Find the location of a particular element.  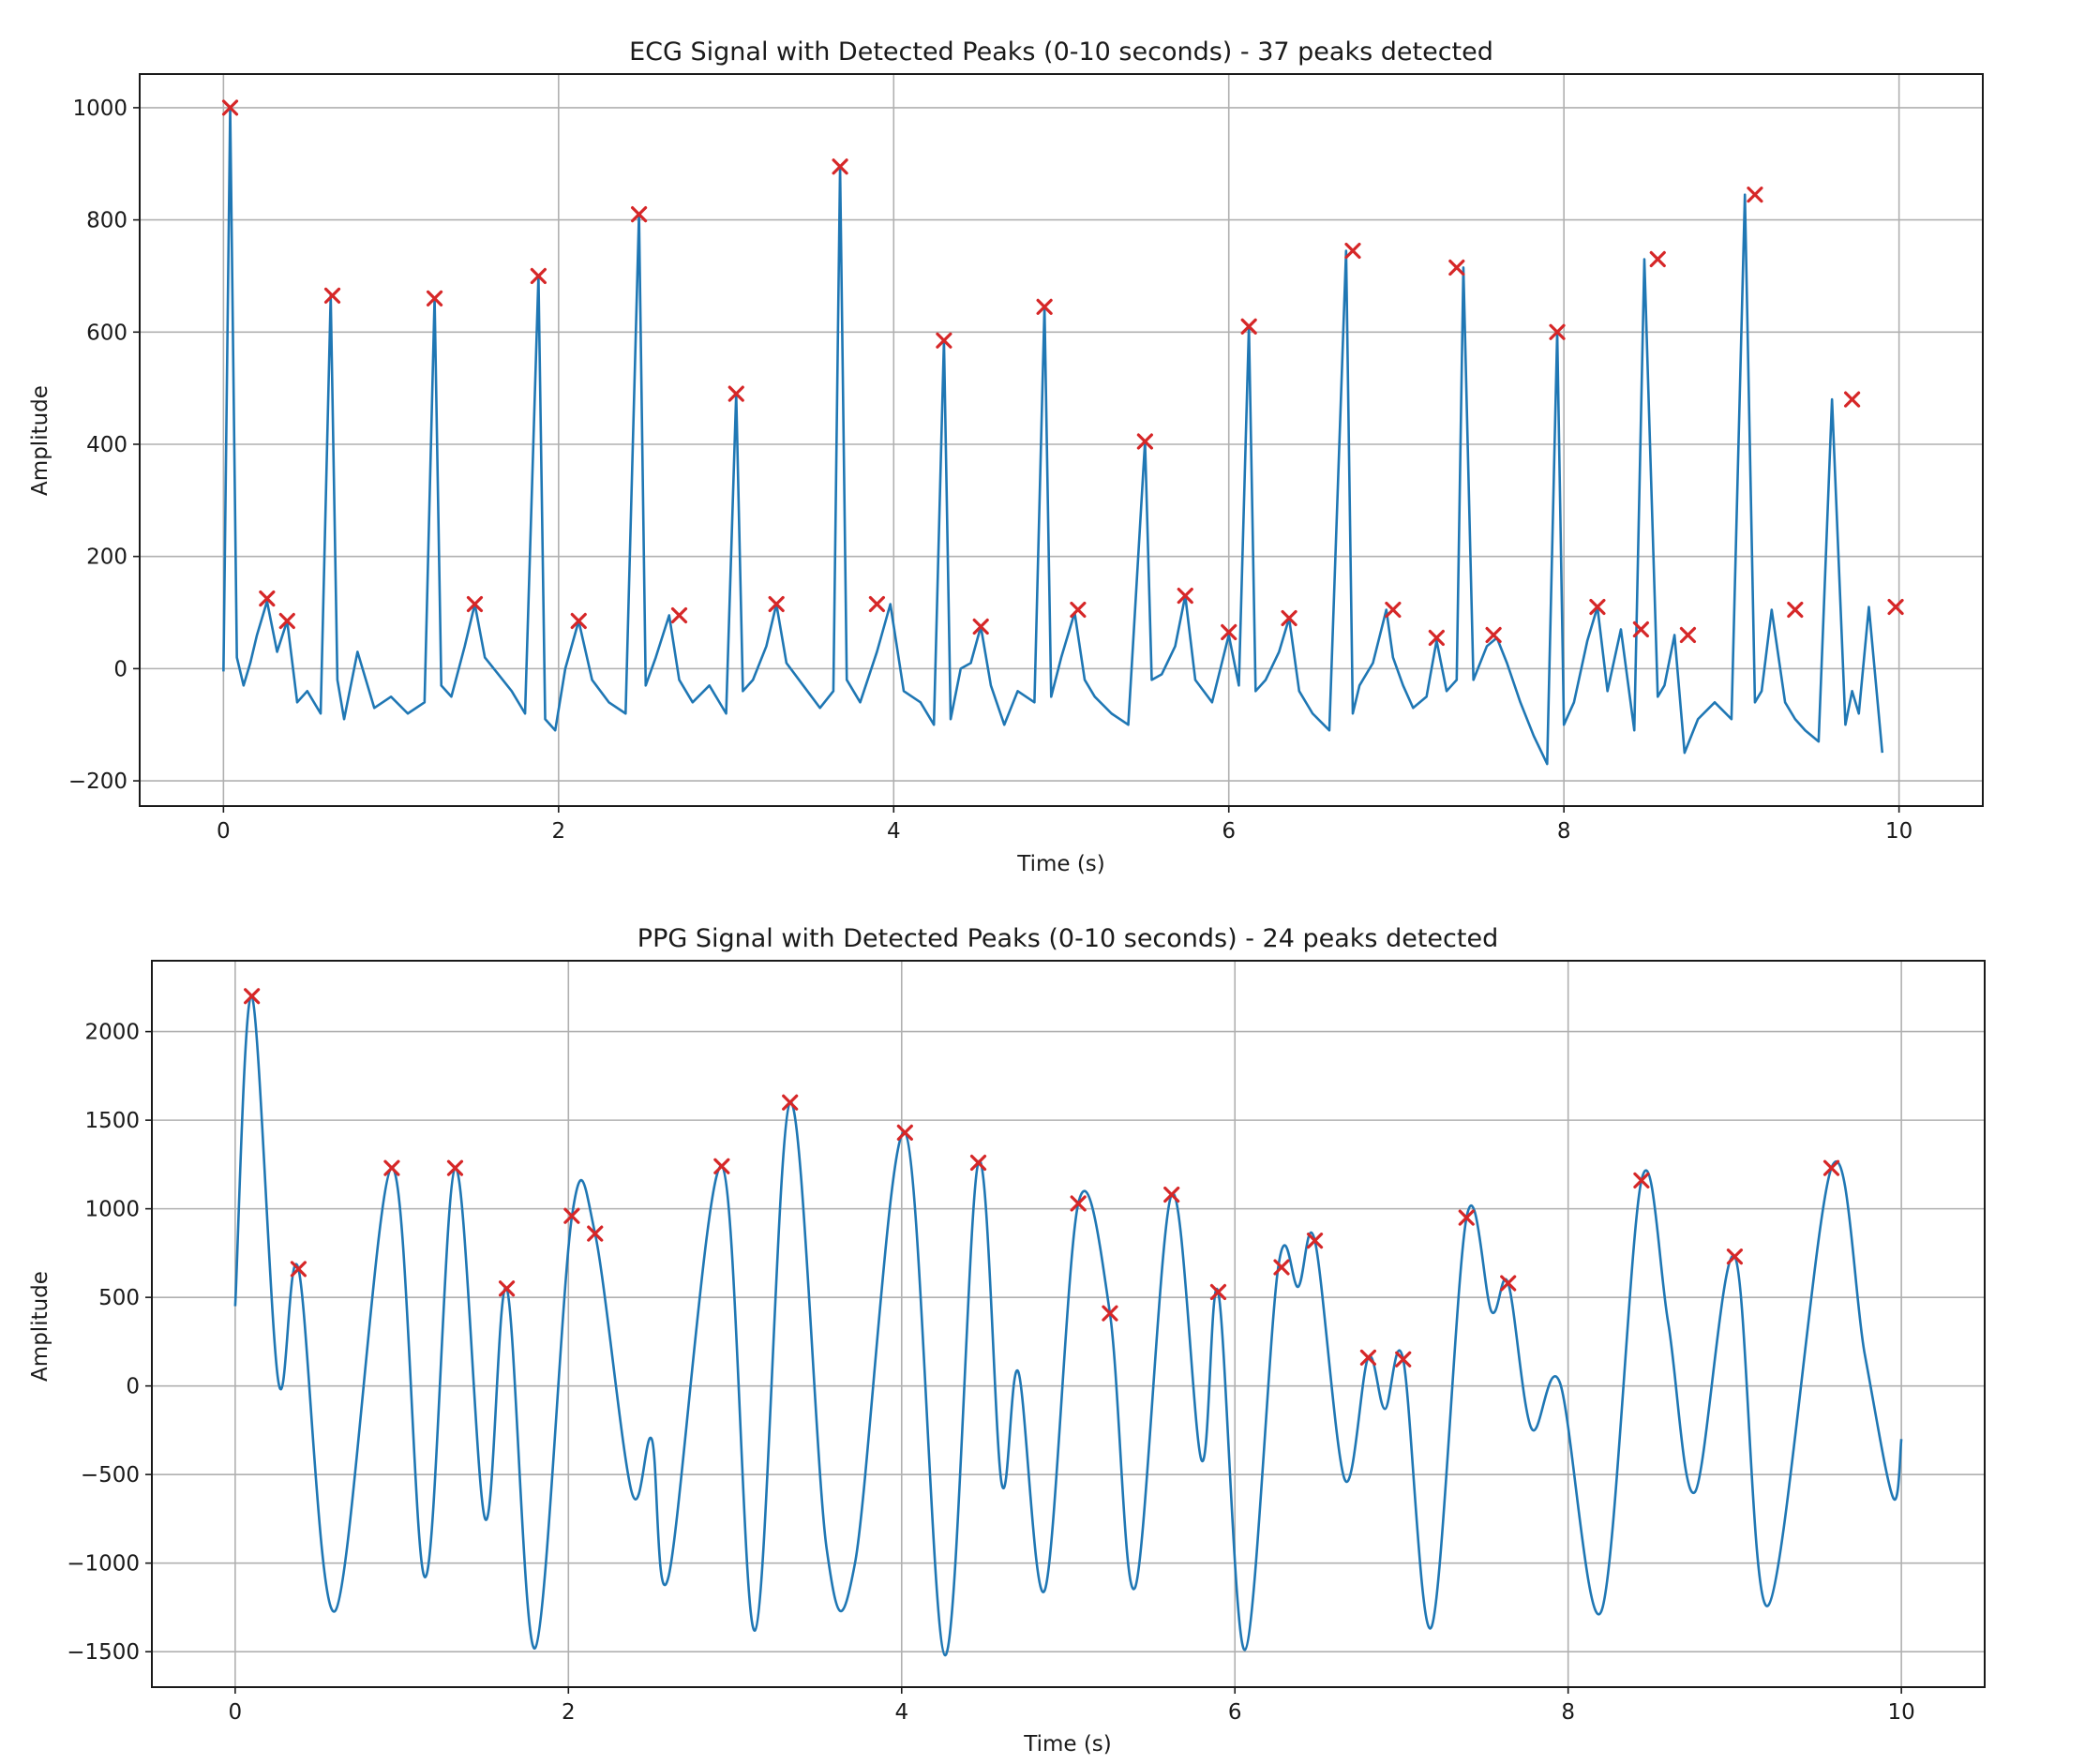

y-tick-label: 0 is located at coordinates (133, 1387).